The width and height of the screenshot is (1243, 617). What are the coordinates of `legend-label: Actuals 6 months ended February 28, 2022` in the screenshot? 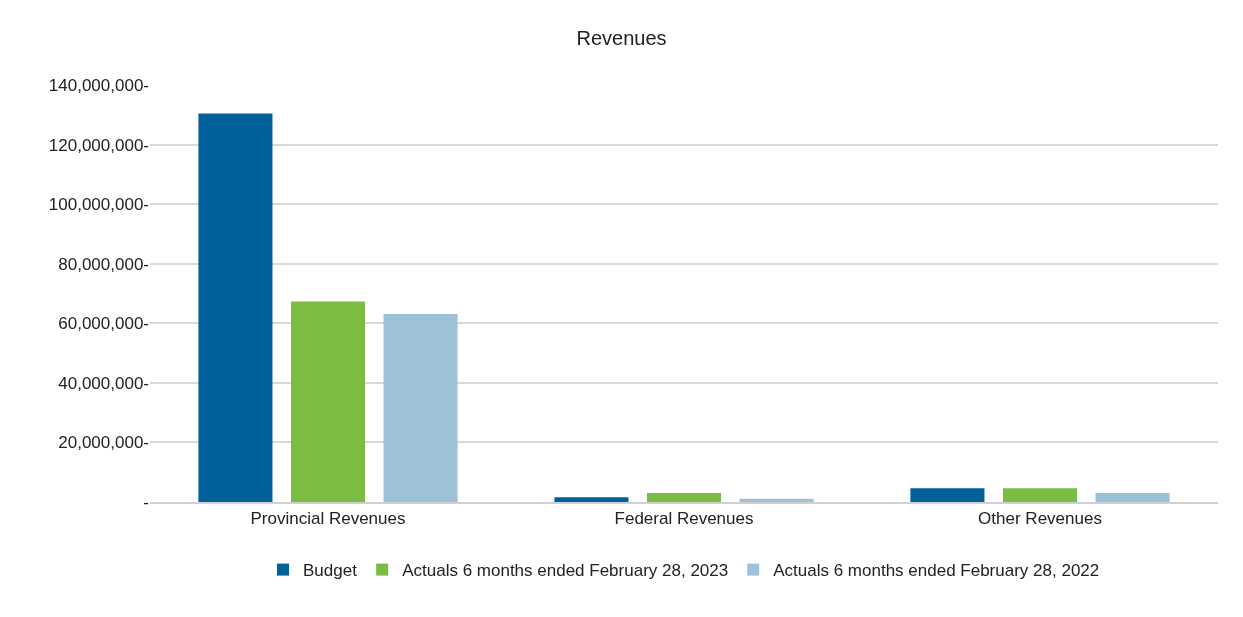 It's located at (936, 571).